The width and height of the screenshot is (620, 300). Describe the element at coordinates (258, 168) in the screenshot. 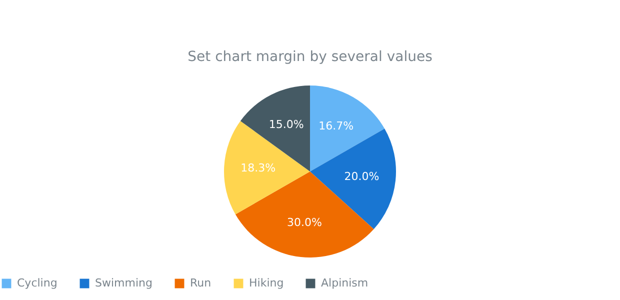

I see `data-label: 18.3%` at that location.